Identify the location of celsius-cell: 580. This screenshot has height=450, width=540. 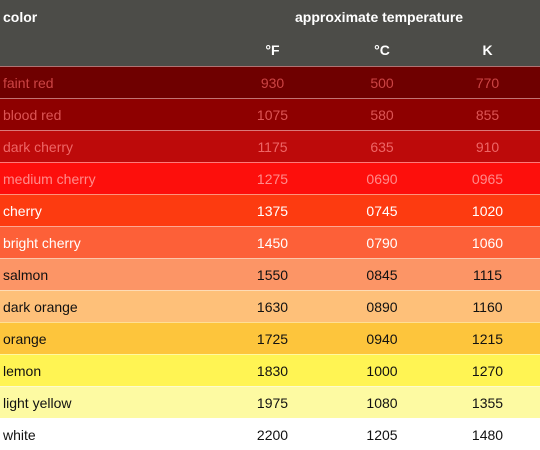
(382, 114).